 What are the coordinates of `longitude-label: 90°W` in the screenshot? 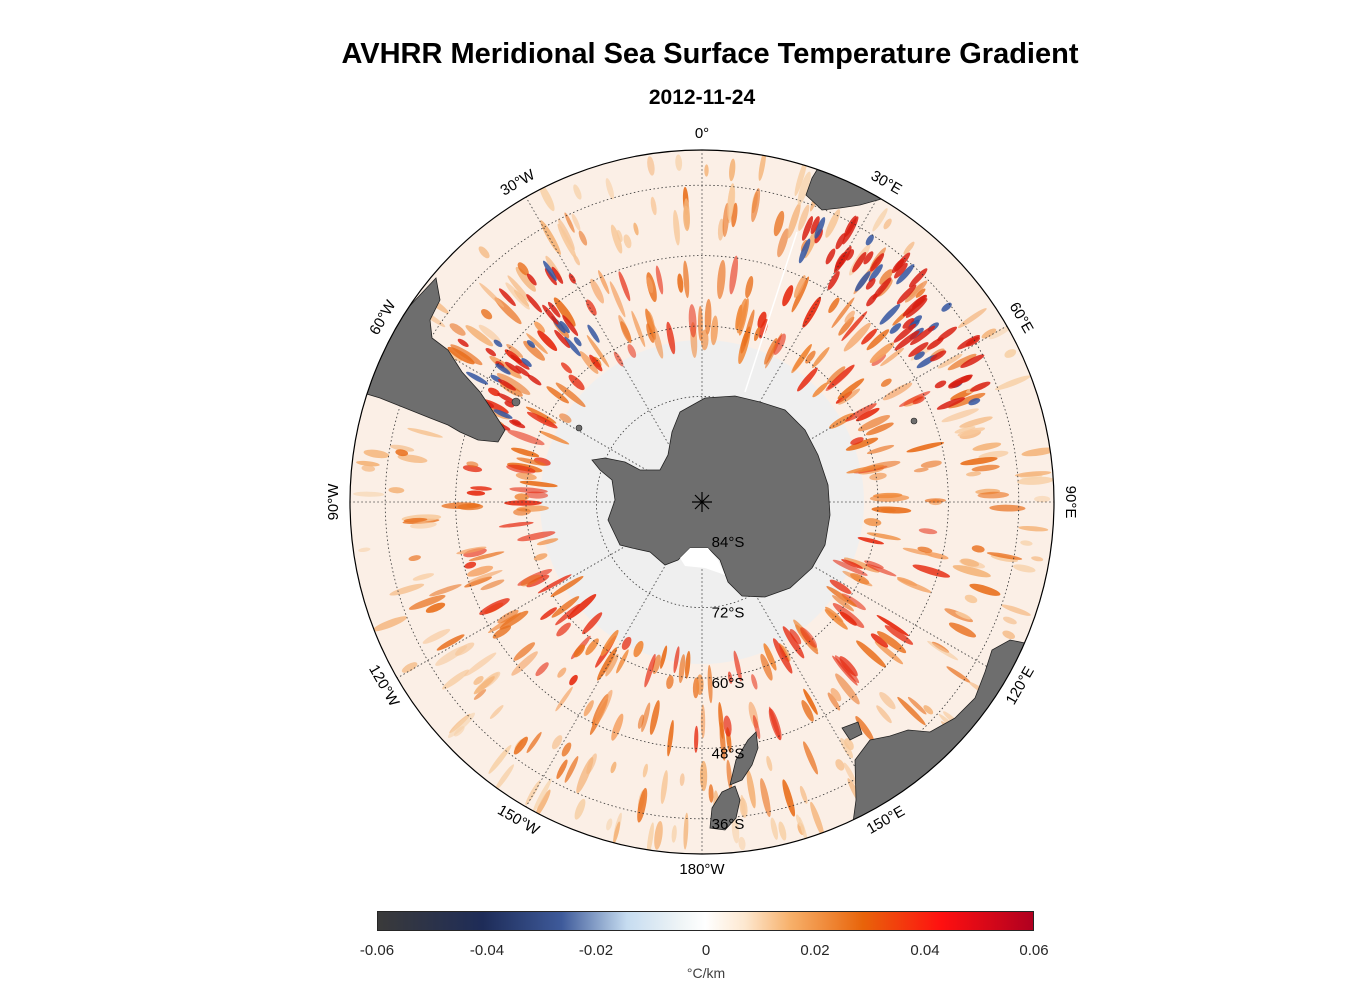 It's located at (333, 502).